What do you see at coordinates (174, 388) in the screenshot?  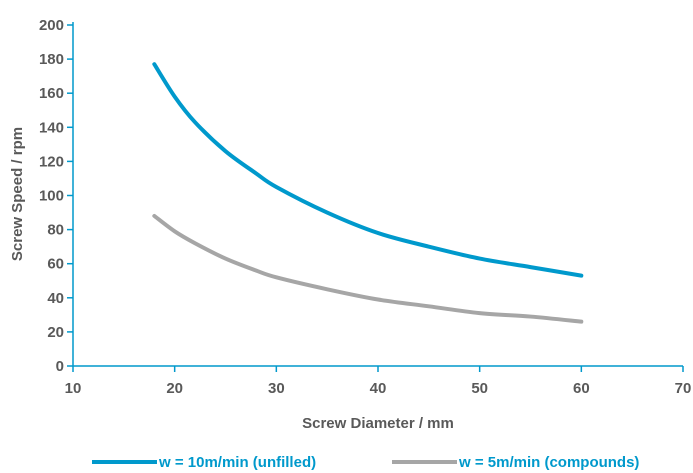 I see `x-tick-label: 20` at bounding box center [174, 388].